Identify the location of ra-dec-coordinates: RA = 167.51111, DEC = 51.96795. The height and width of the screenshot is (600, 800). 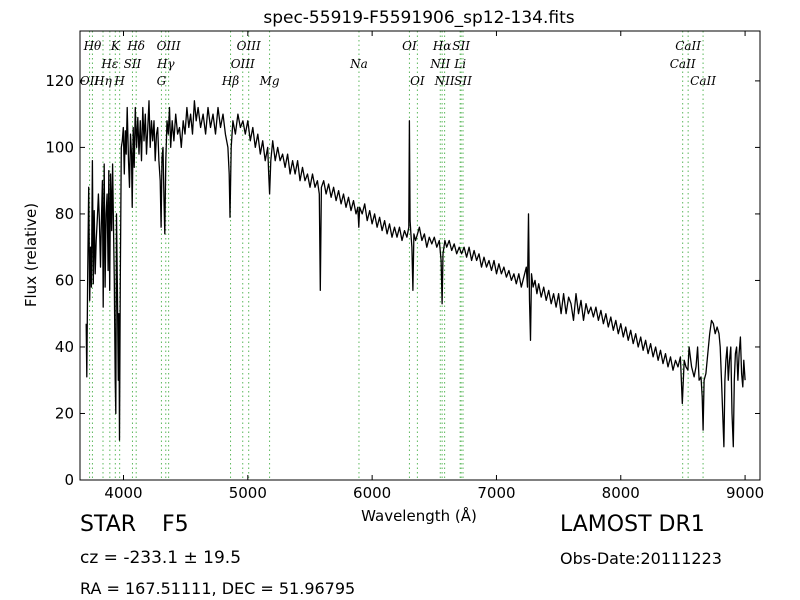
(218, 588).